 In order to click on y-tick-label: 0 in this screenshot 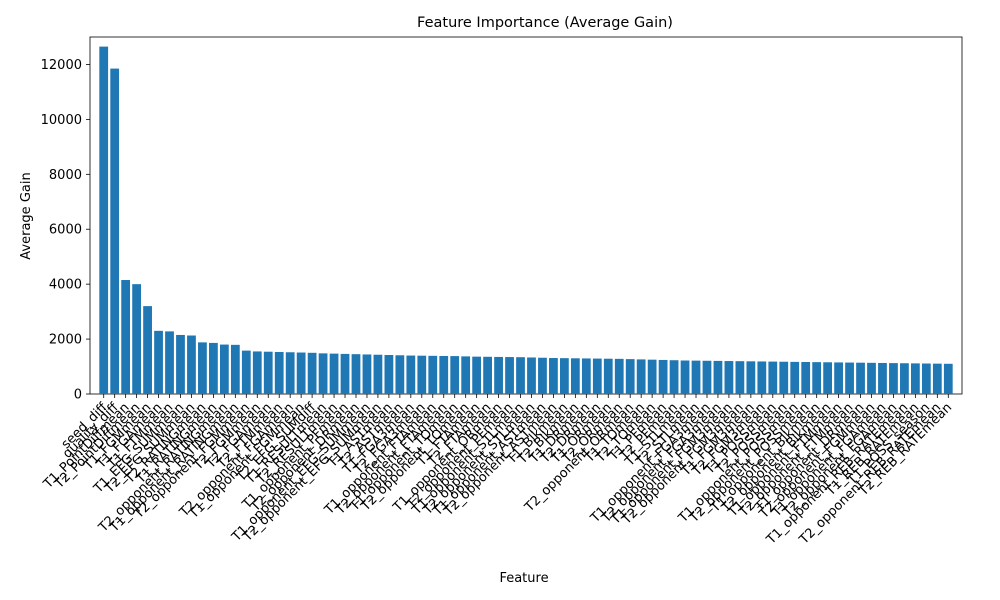, I will do `click(78, 395)`.